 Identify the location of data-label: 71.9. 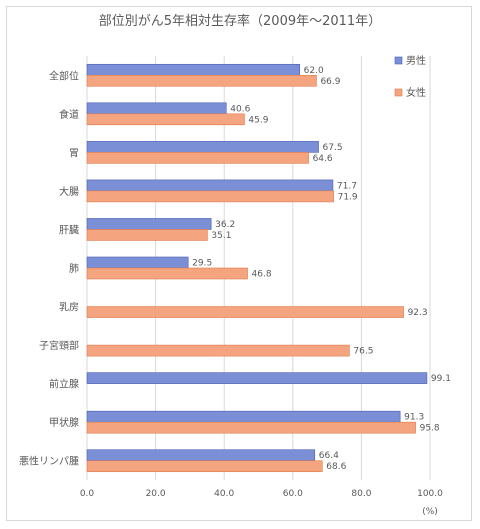
(348, 197).